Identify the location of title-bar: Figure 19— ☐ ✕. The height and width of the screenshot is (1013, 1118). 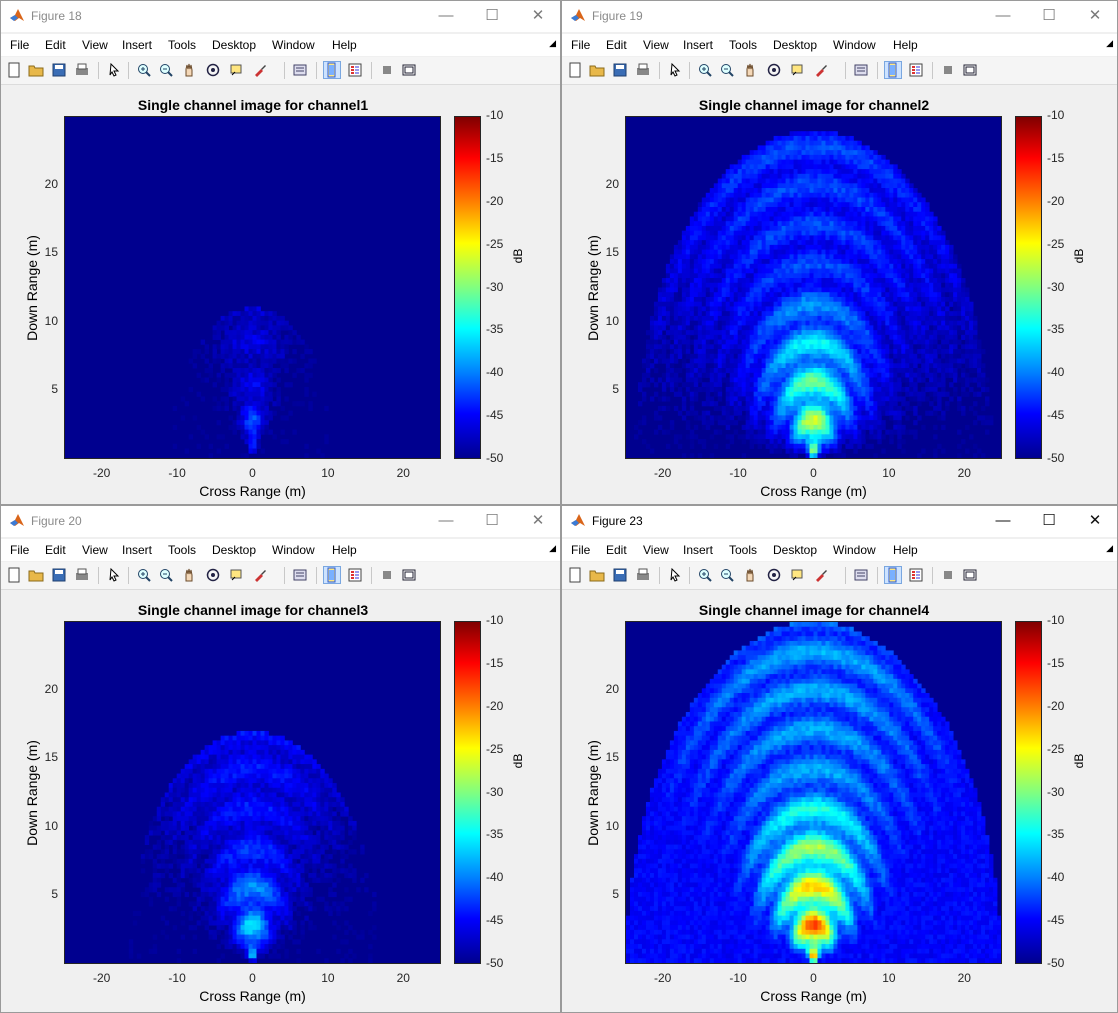
(839, 16).